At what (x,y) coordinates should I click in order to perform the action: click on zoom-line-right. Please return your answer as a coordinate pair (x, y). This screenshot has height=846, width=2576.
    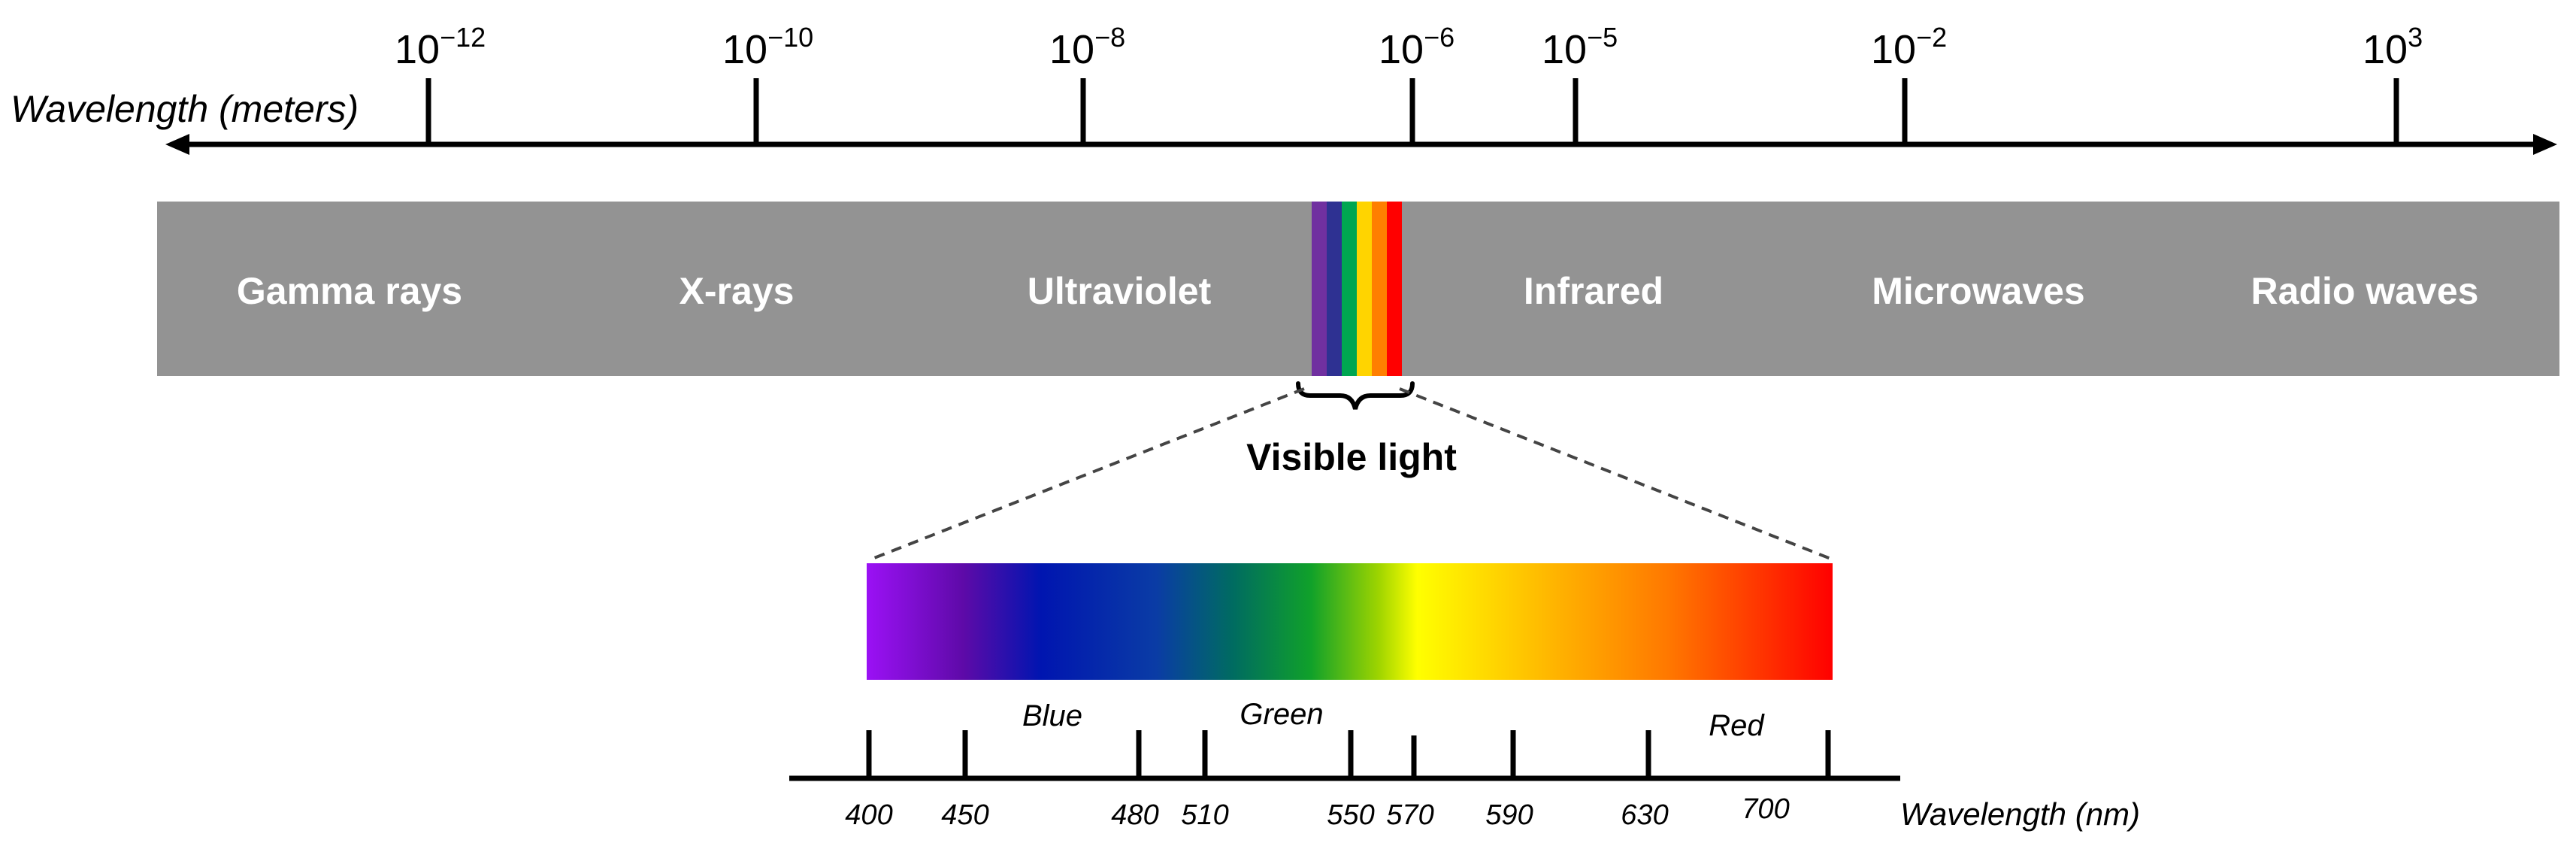
    Looking at the image, I should click on (1616, 474).